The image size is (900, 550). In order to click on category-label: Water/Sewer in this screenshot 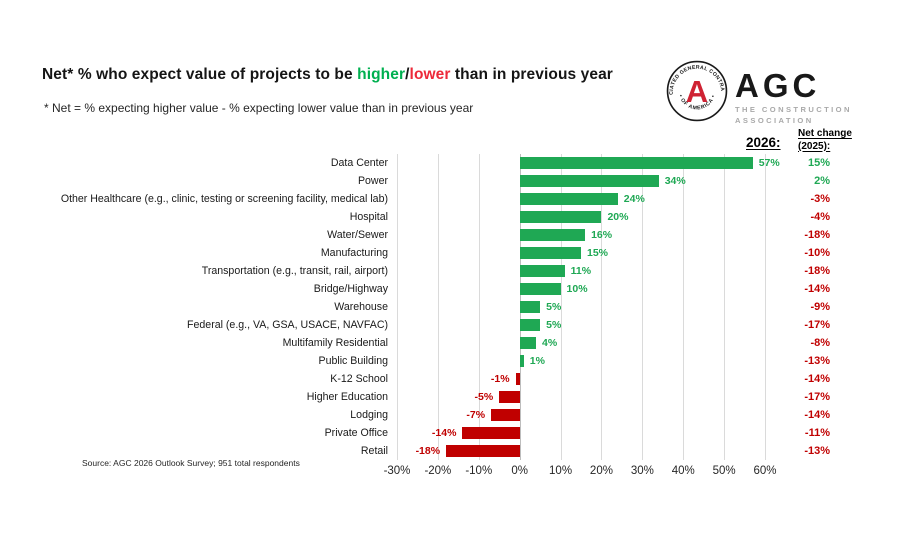, I will do `click(357, 235)`.